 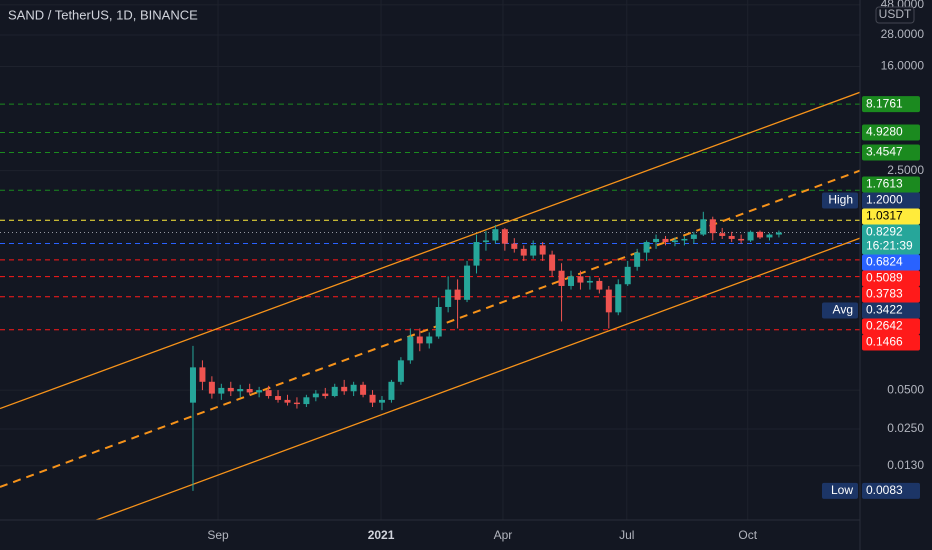 I want to click on countdown: 16:21:39, so click(x=889, y=246).